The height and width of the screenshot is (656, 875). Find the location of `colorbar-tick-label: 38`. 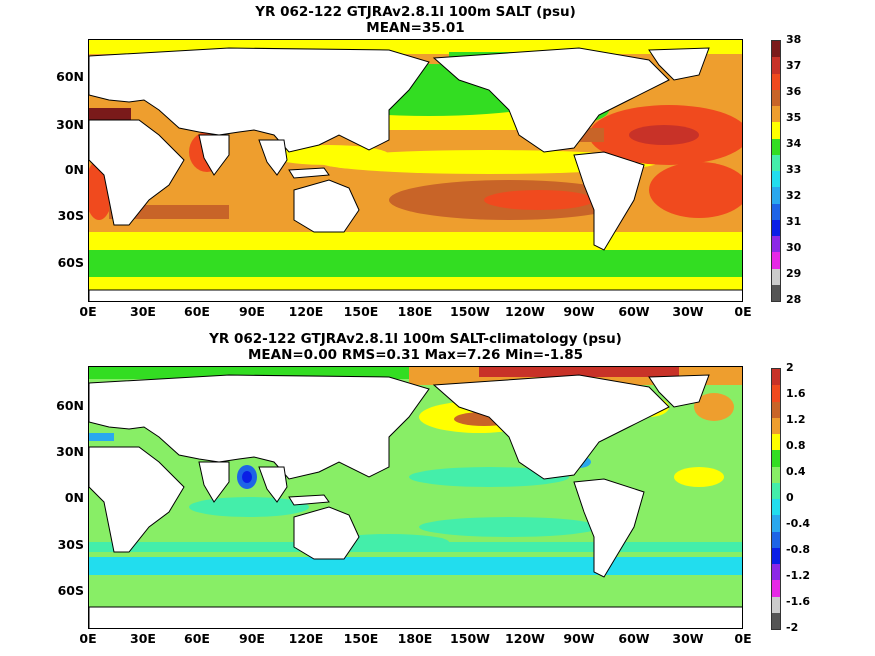

colorbar-tick-label: 38 is located at coordinates (794, 39).